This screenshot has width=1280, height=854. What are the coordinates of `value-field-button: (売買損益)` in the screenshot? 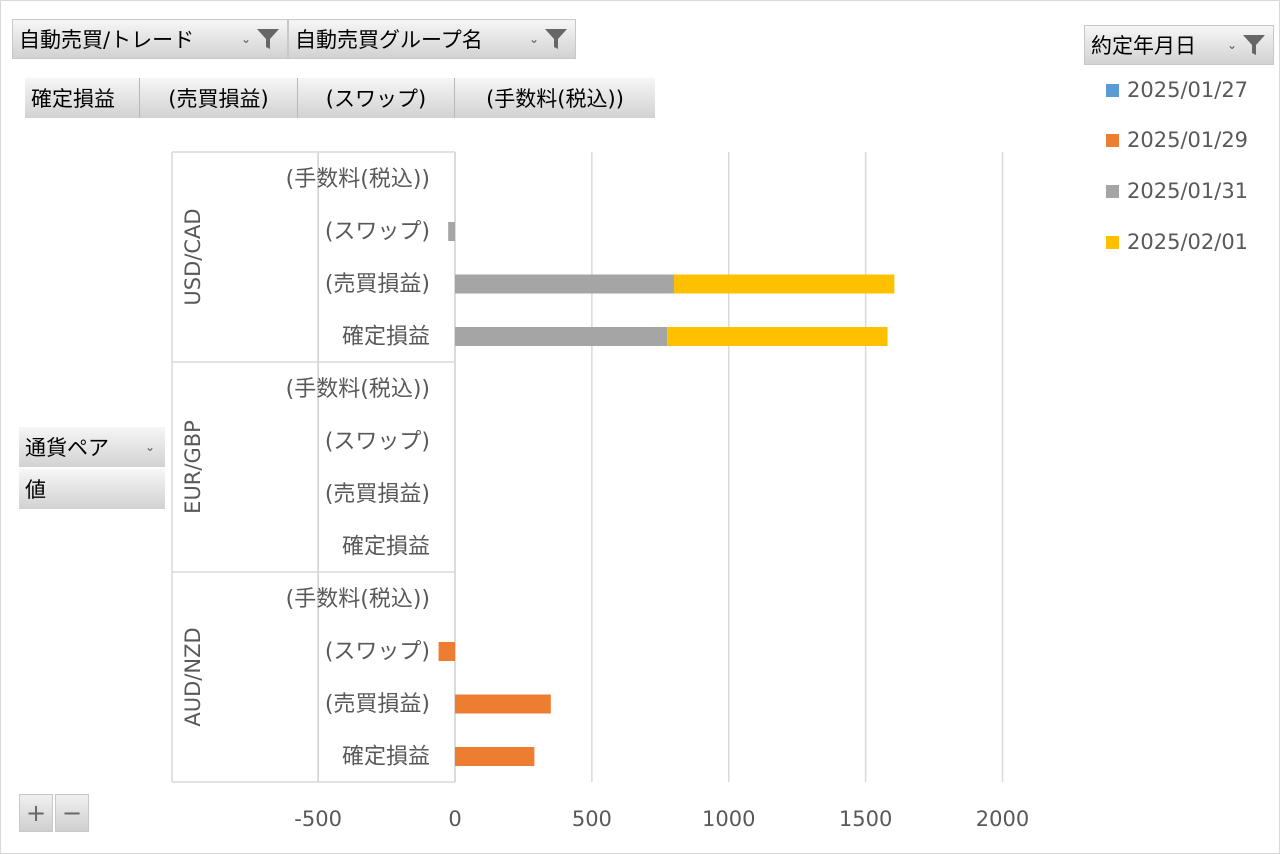 It's located at (219, 98).